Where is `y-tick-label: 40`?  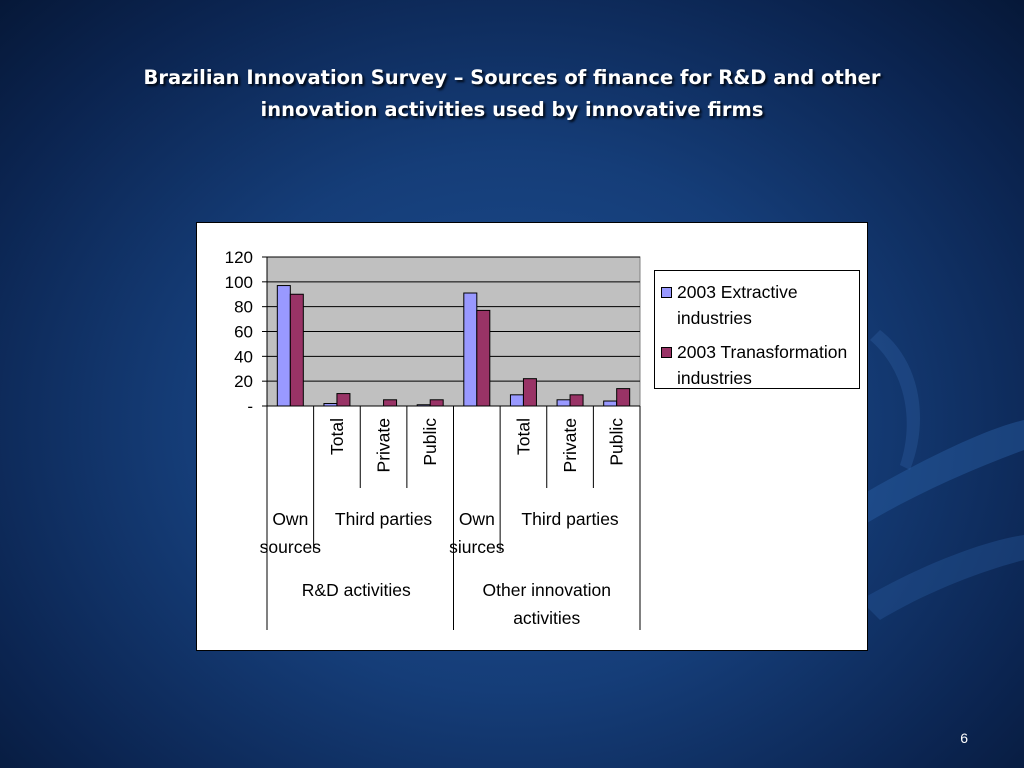 y-tick-label: 40 is located at coordinates (243, 356).